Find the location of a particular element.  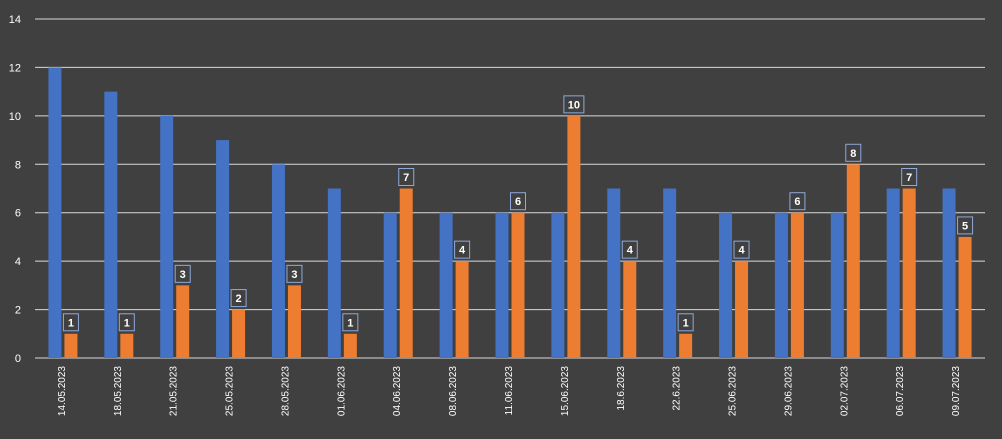

y-tick-label: 2 is located at coordinates (18, 311).